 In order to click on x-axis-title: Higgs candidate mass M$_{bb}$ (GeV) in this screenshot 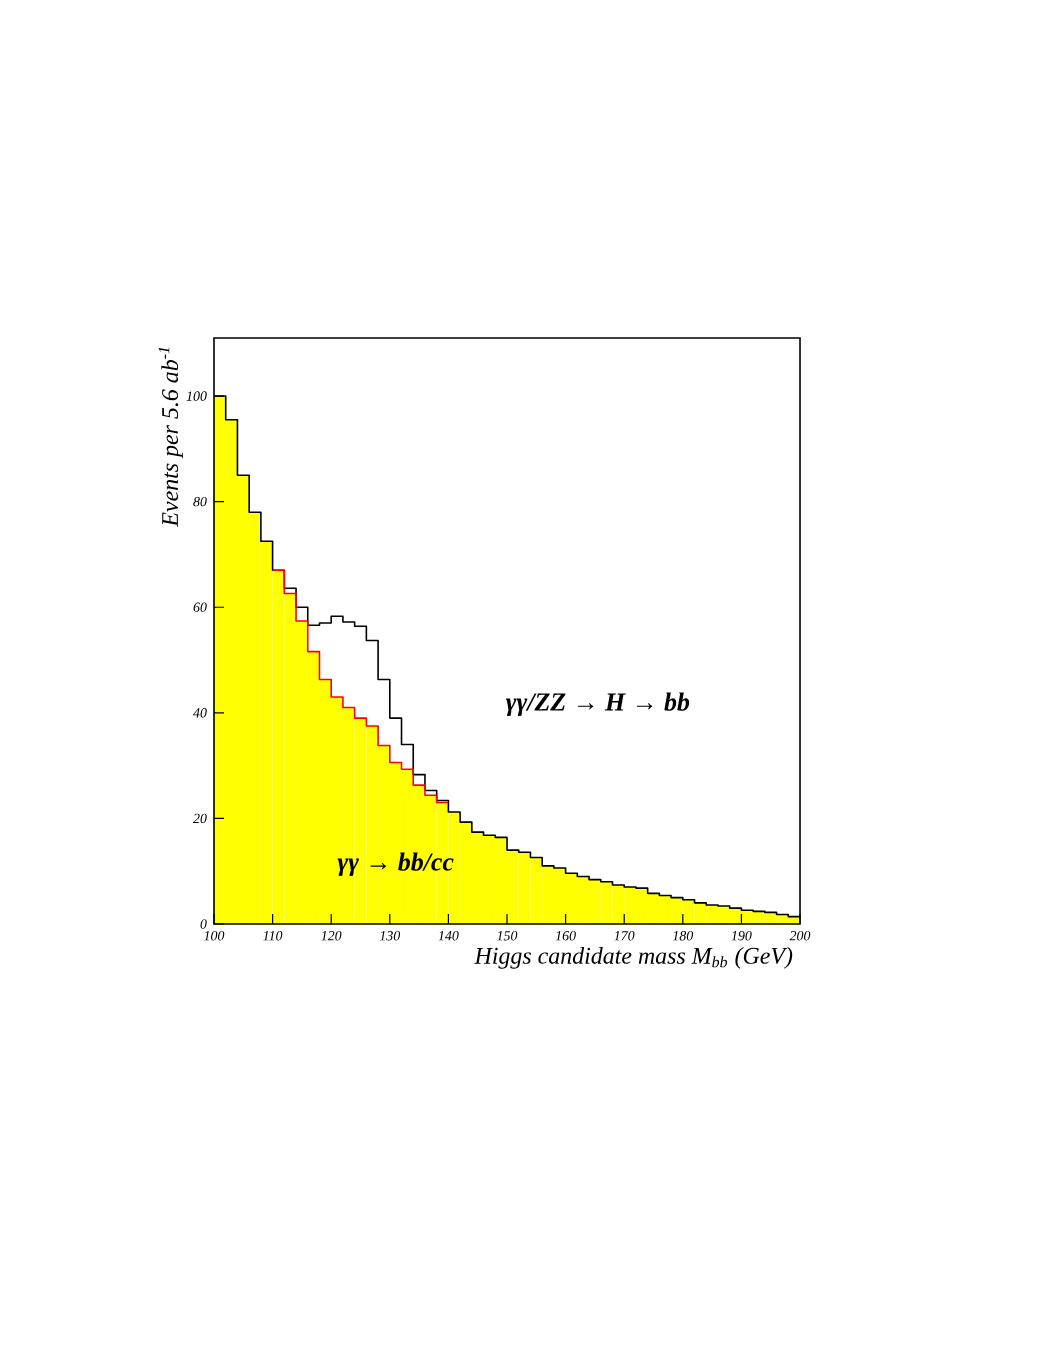, I will do `click(633, 958)`.